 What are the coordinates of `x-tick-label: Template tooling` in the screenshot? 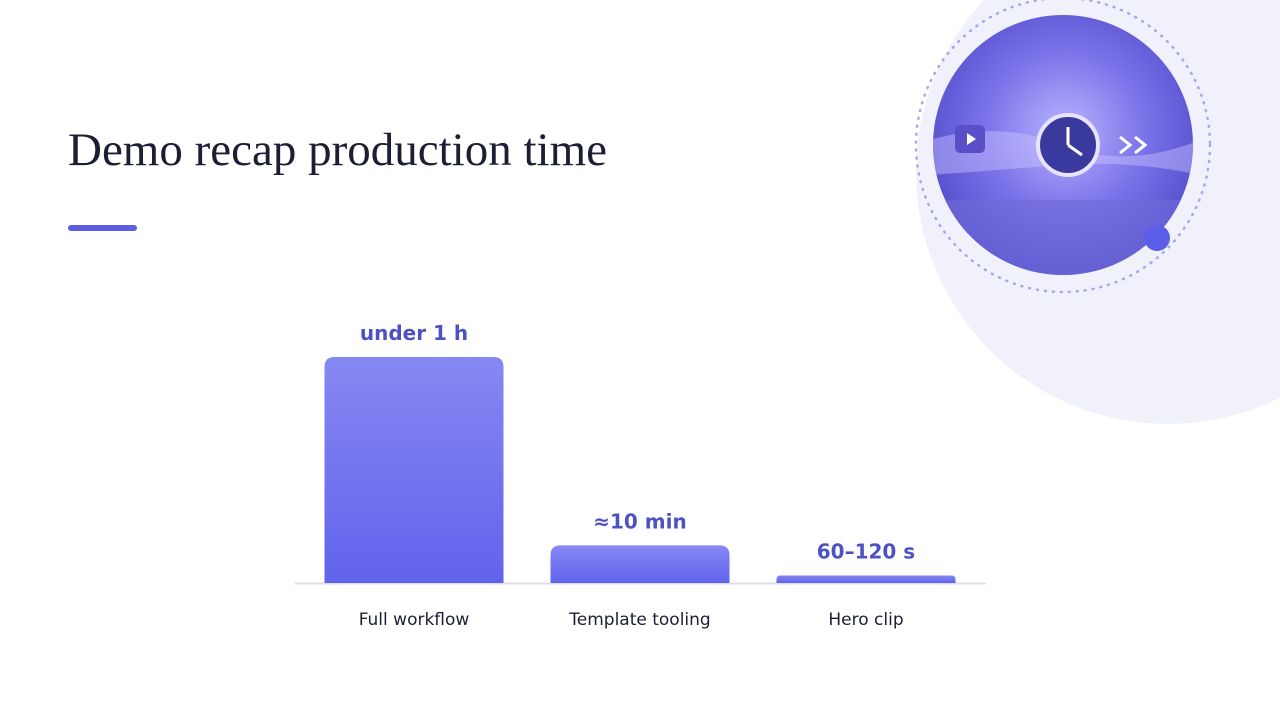 It's located at (639, 620).